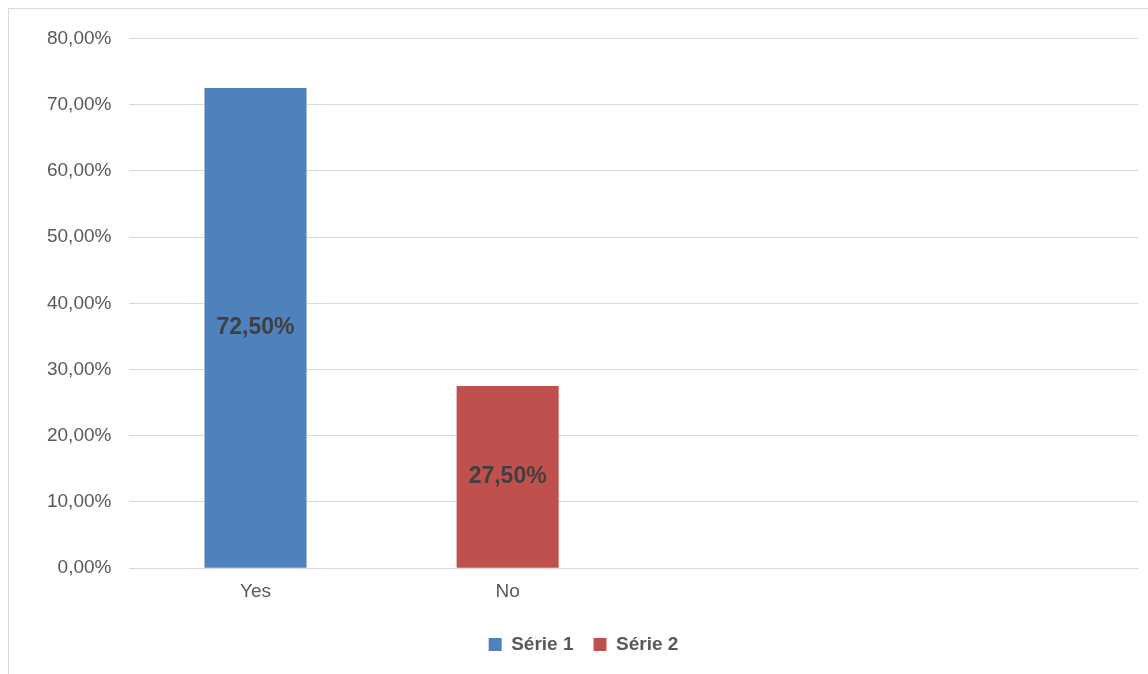 Image resolution: width=1148 pixels, height=674 pixels. What do you see at coordinates (79, 434) in the screenshot?
I see `y-tick-label: 20,00%` at bounding box center [79, 434].